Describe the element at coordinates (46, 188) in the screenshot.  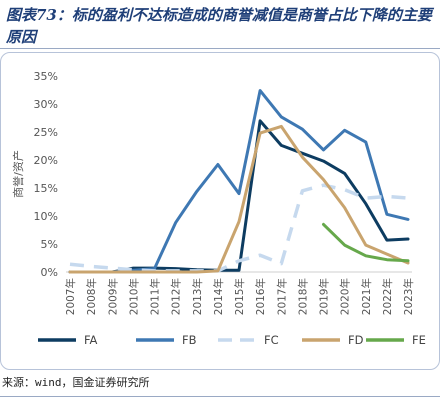
I see `y-tick-label: 15%` at that location.